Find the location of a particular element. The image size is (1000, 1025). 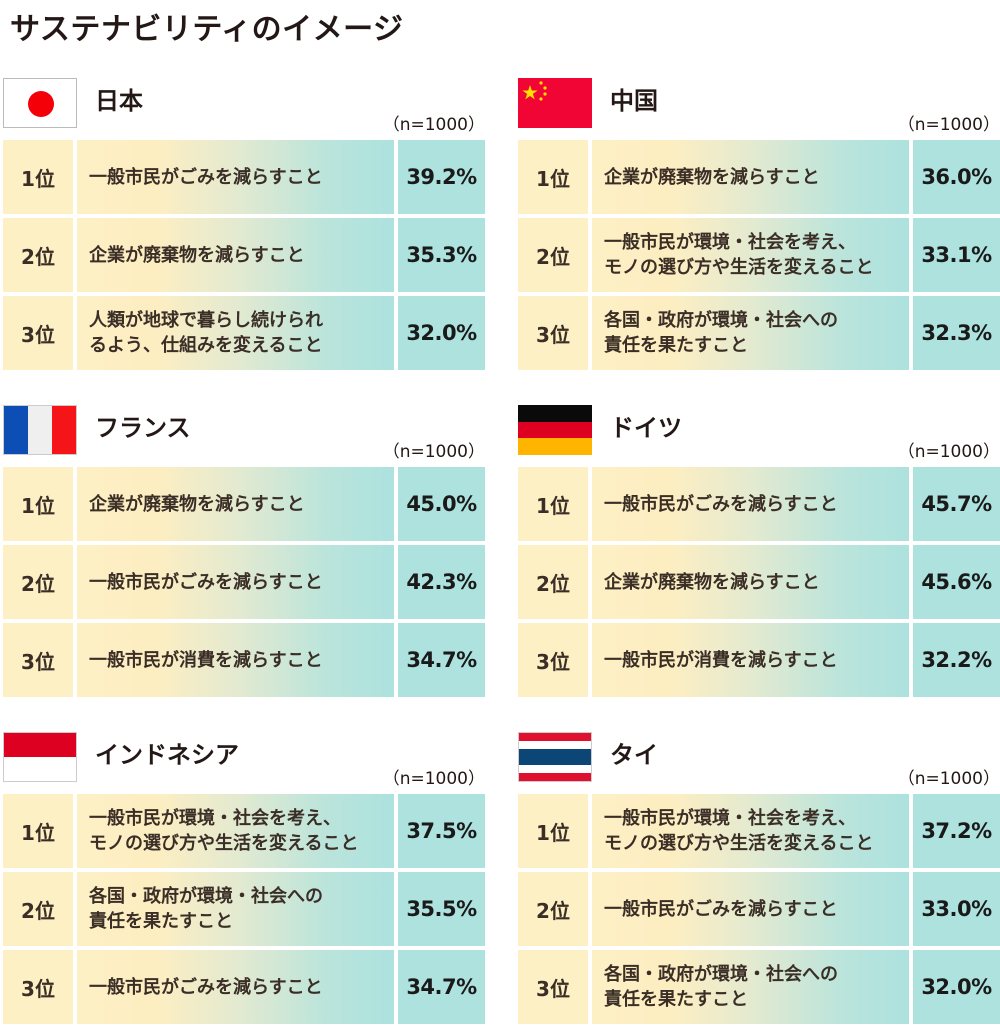

country-name: タイ is located at coordinates (634, 755).